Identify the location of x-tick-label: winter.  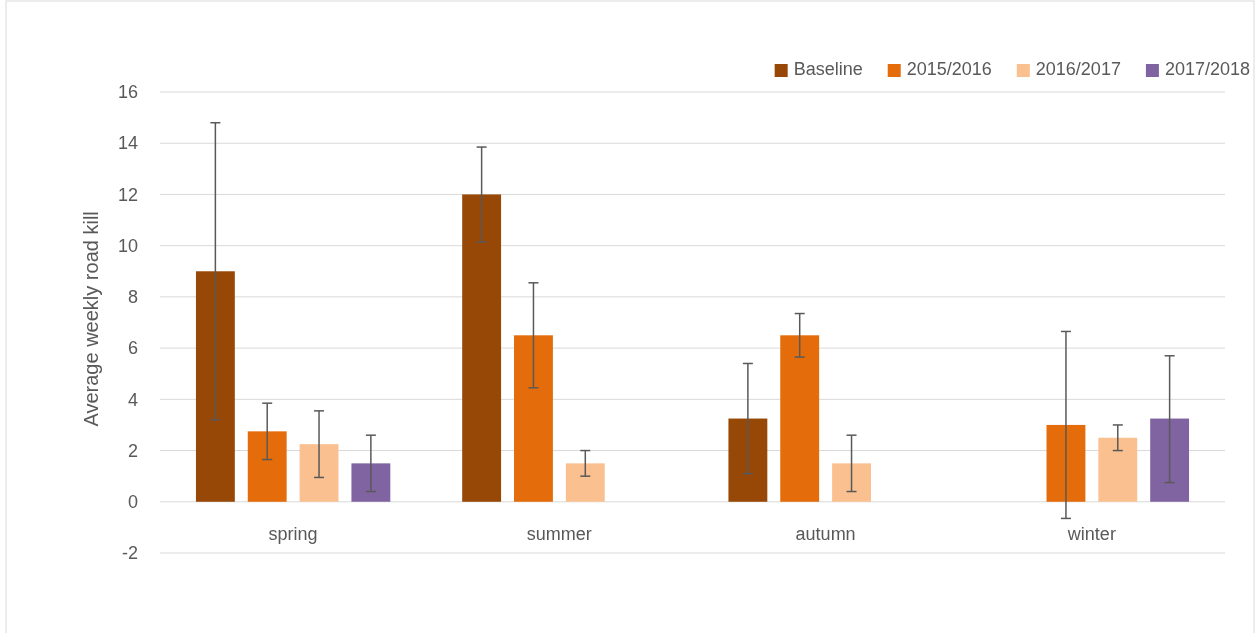
(1091, 533).